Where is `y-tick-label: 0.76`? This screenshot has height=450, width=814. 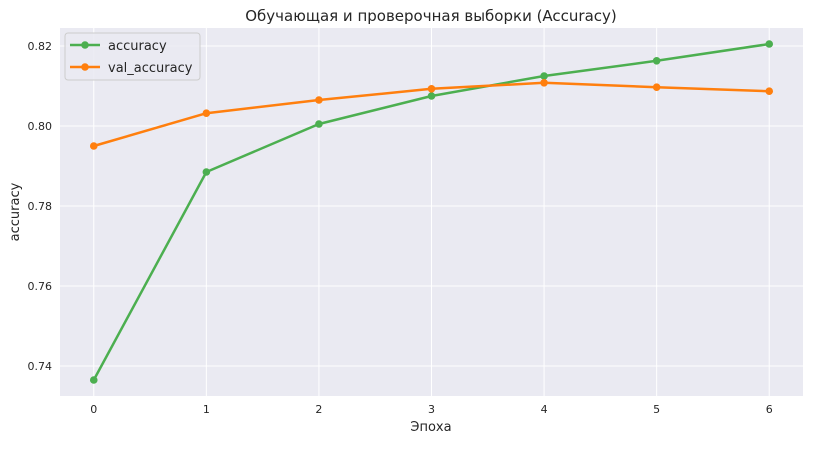
y-tick-label: 0.76 is located at coordinates (40, 286).